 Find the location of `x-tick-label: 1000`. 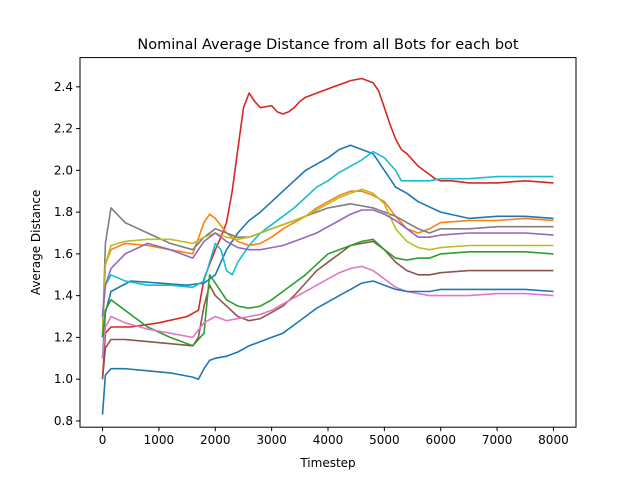

x-tick-label: 1000 is located at coordinates (159, 440).